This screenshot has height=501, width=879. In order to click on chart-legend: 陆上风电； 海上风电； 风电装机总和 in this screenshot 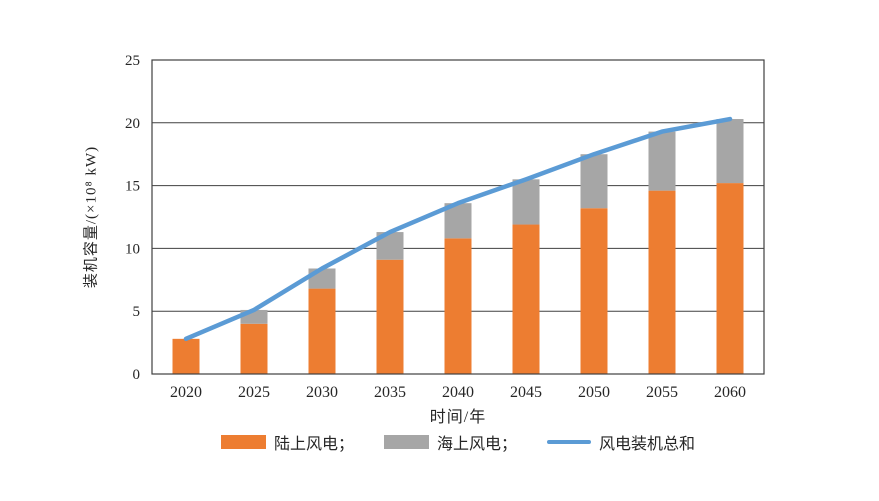, I will do `click(458, 442)`.